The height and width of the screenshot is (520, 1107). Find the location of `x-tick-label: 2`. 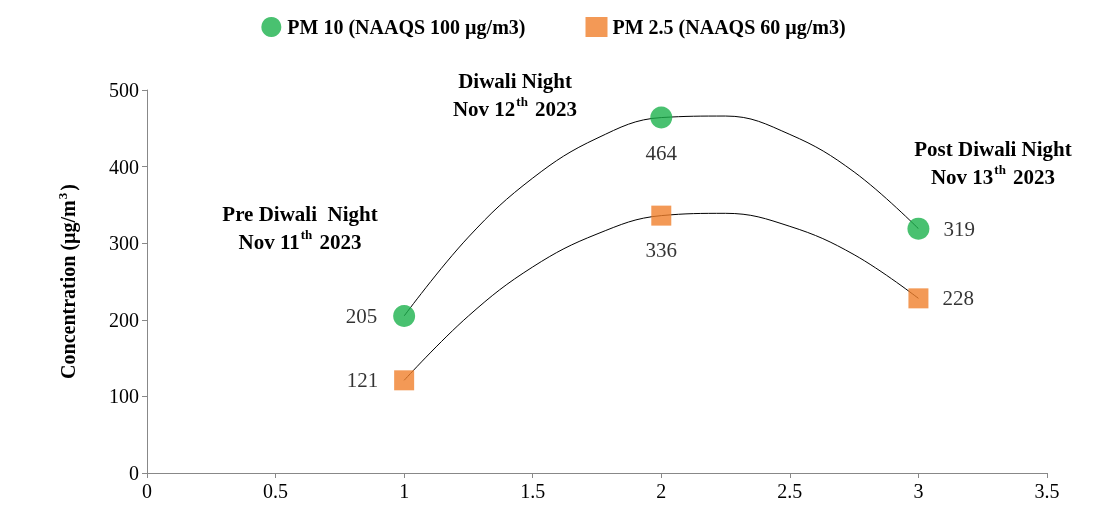

x-tick-label: 2 is located at coordinates (661, 491).